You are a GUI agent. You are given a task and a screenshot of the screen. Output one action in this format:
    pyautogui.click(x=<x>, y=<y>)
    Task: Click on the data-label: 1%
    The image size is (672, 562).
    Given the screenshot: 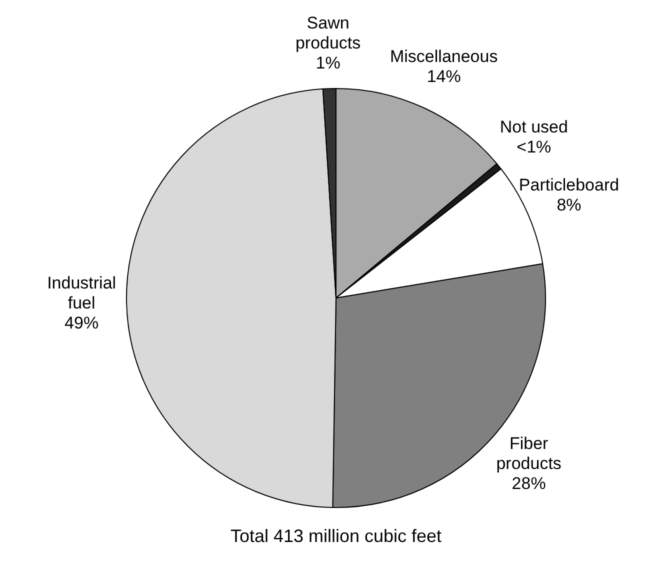 What is the action you would take?
    pyautogui.click(x=328, y=62)
    